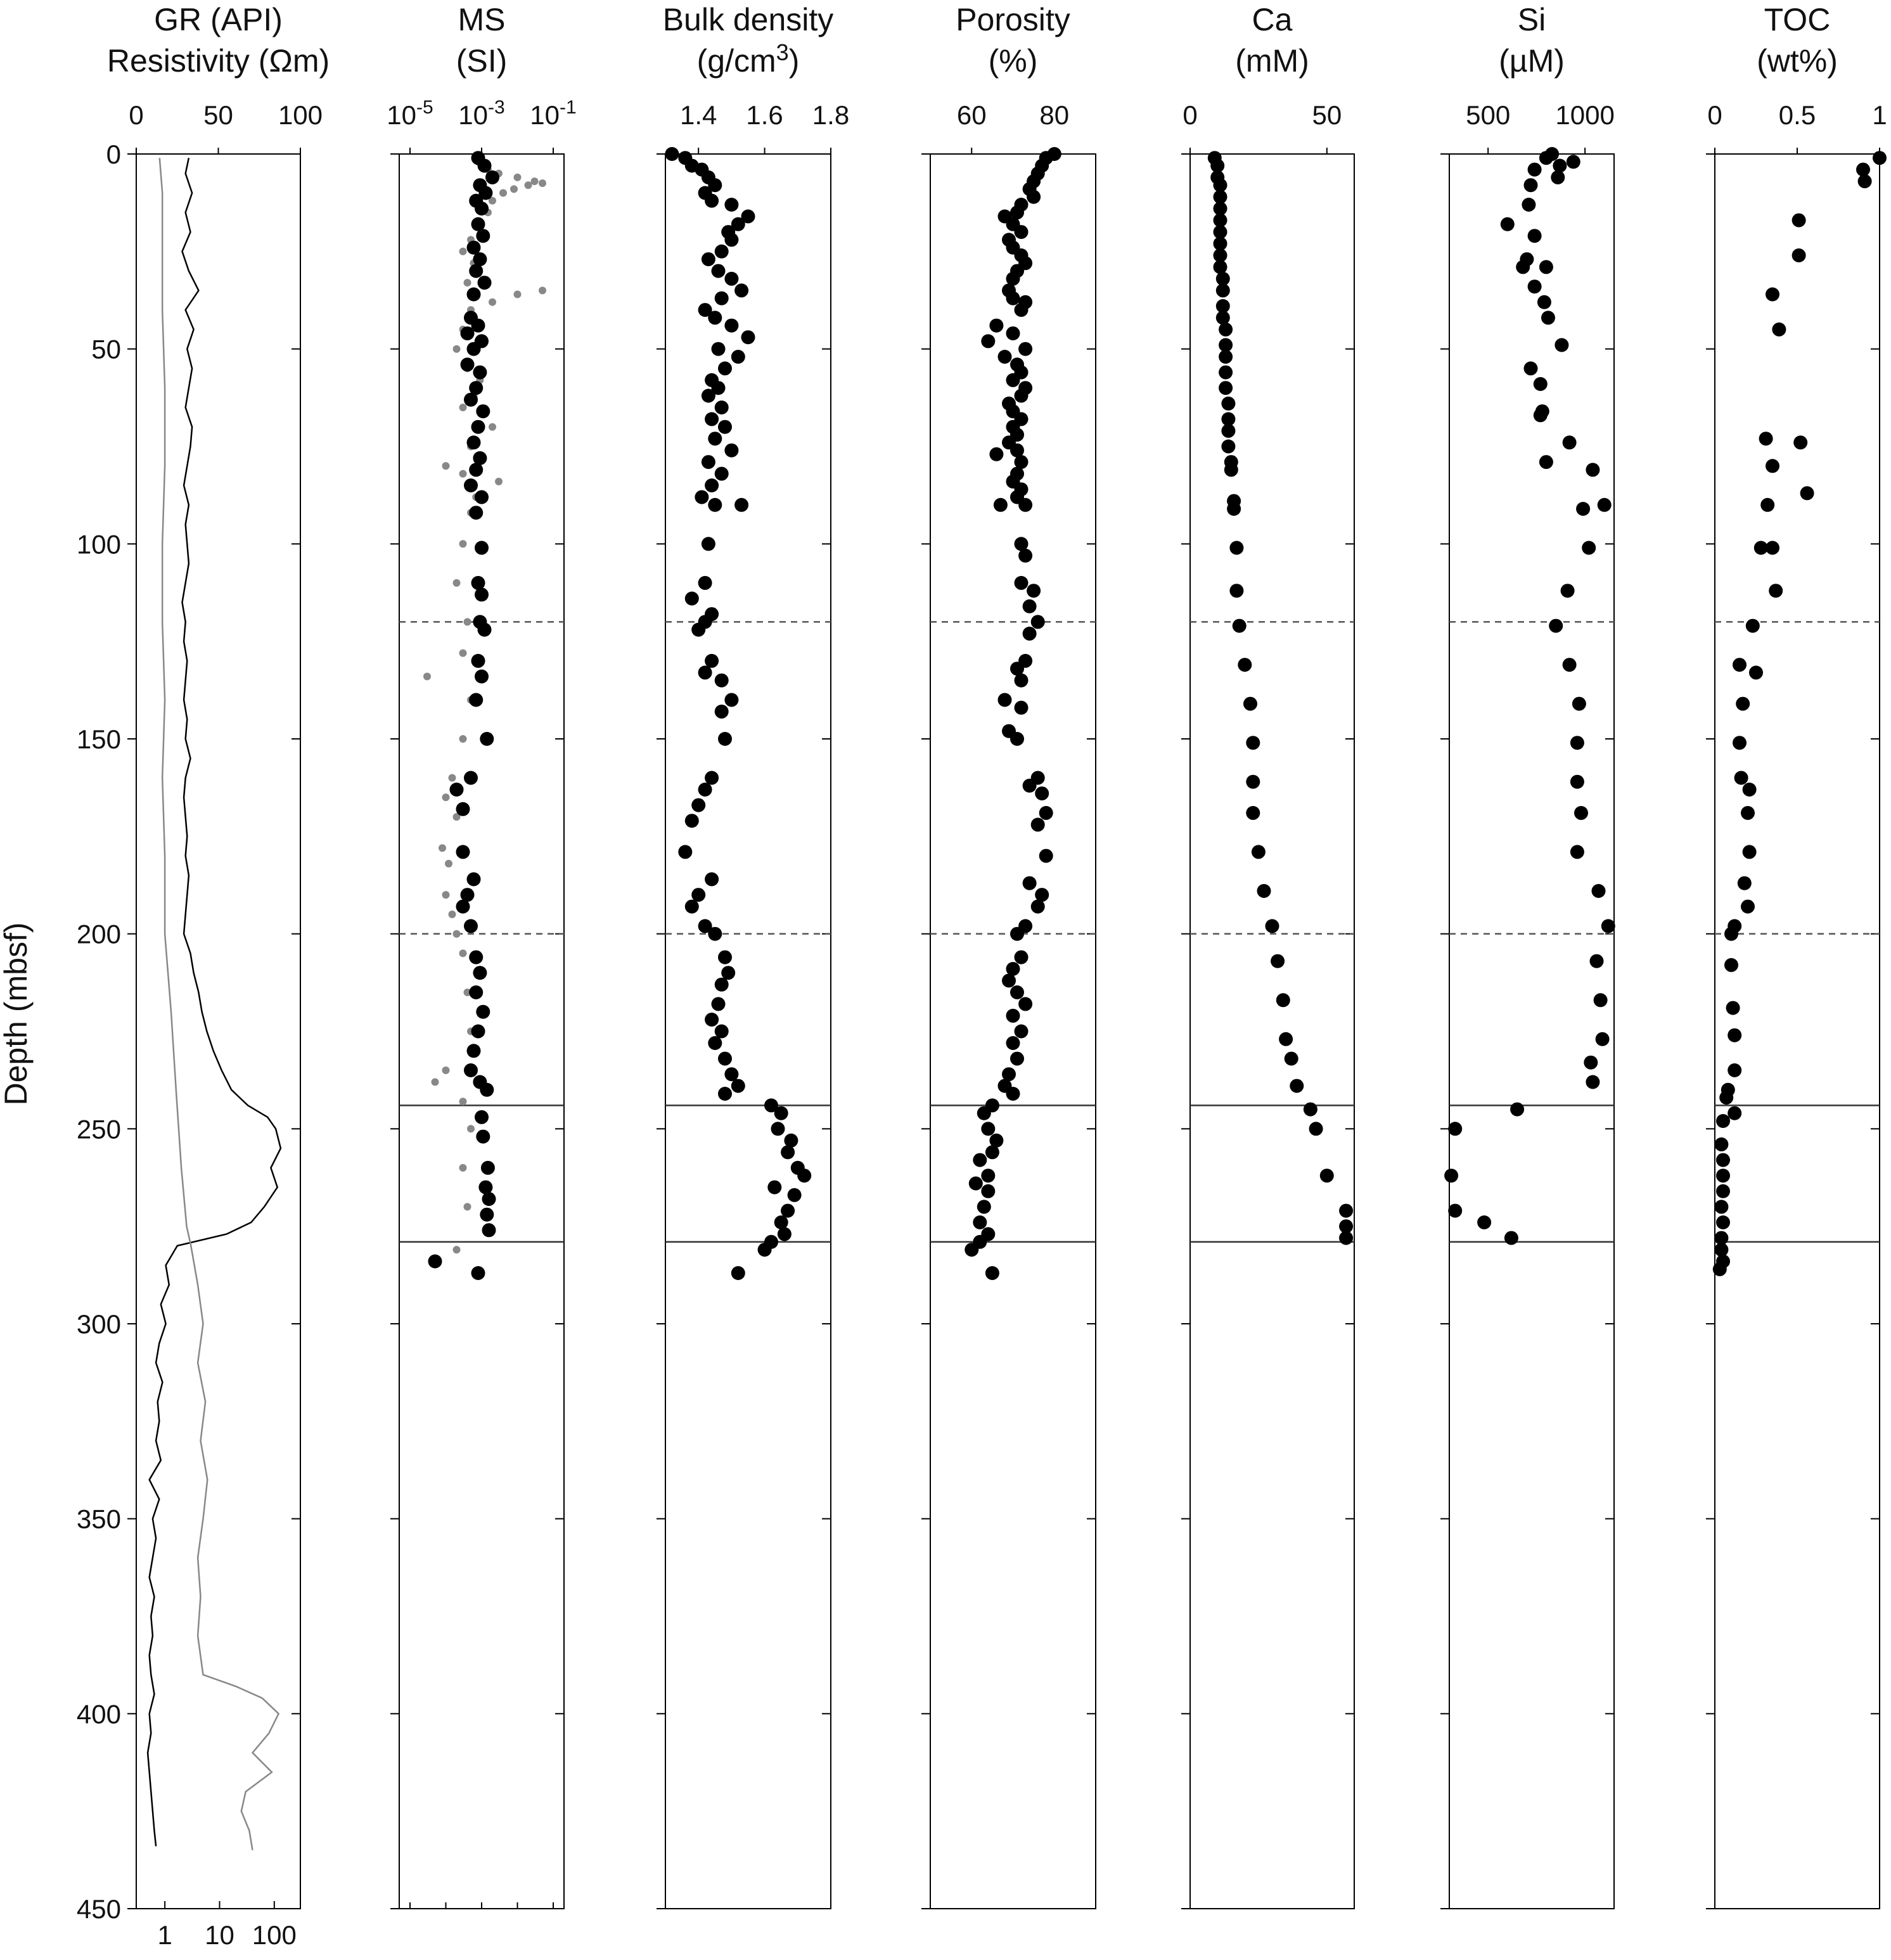 The height and width of the screenshot is (1960, 1891). Describe the element at coordinates (1013, 1031) in the screenshot. I see `panel-frame` at that location.